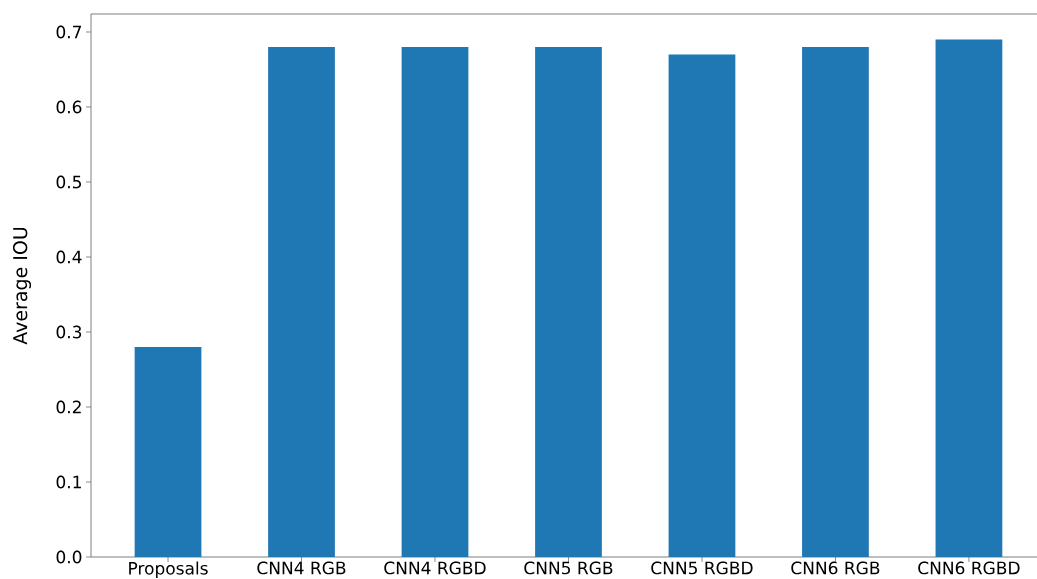 This screenshot has width=1037, height=579. I want to click on y-tick-label: 0.5, so click(68, 182).